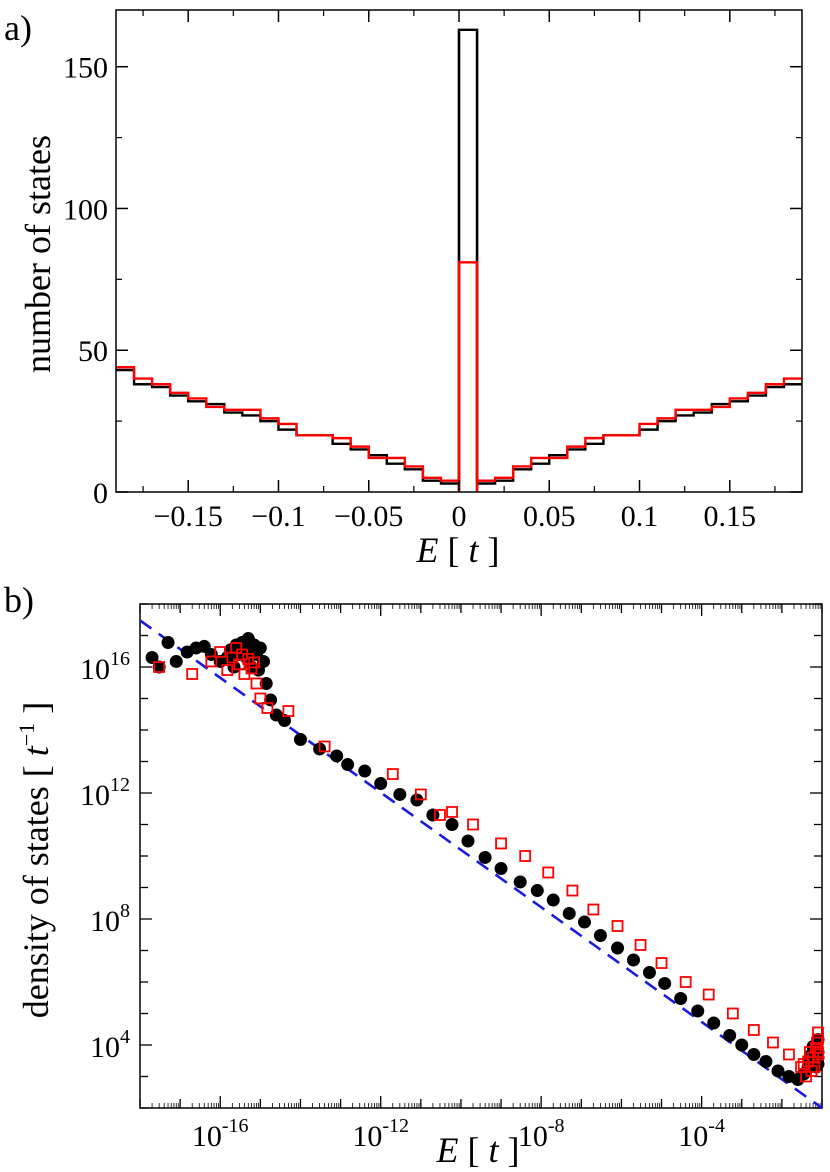  Describe the element at coordinates (105, 793) in the screenshot. I see `y-tick-label: 1012` at that location.